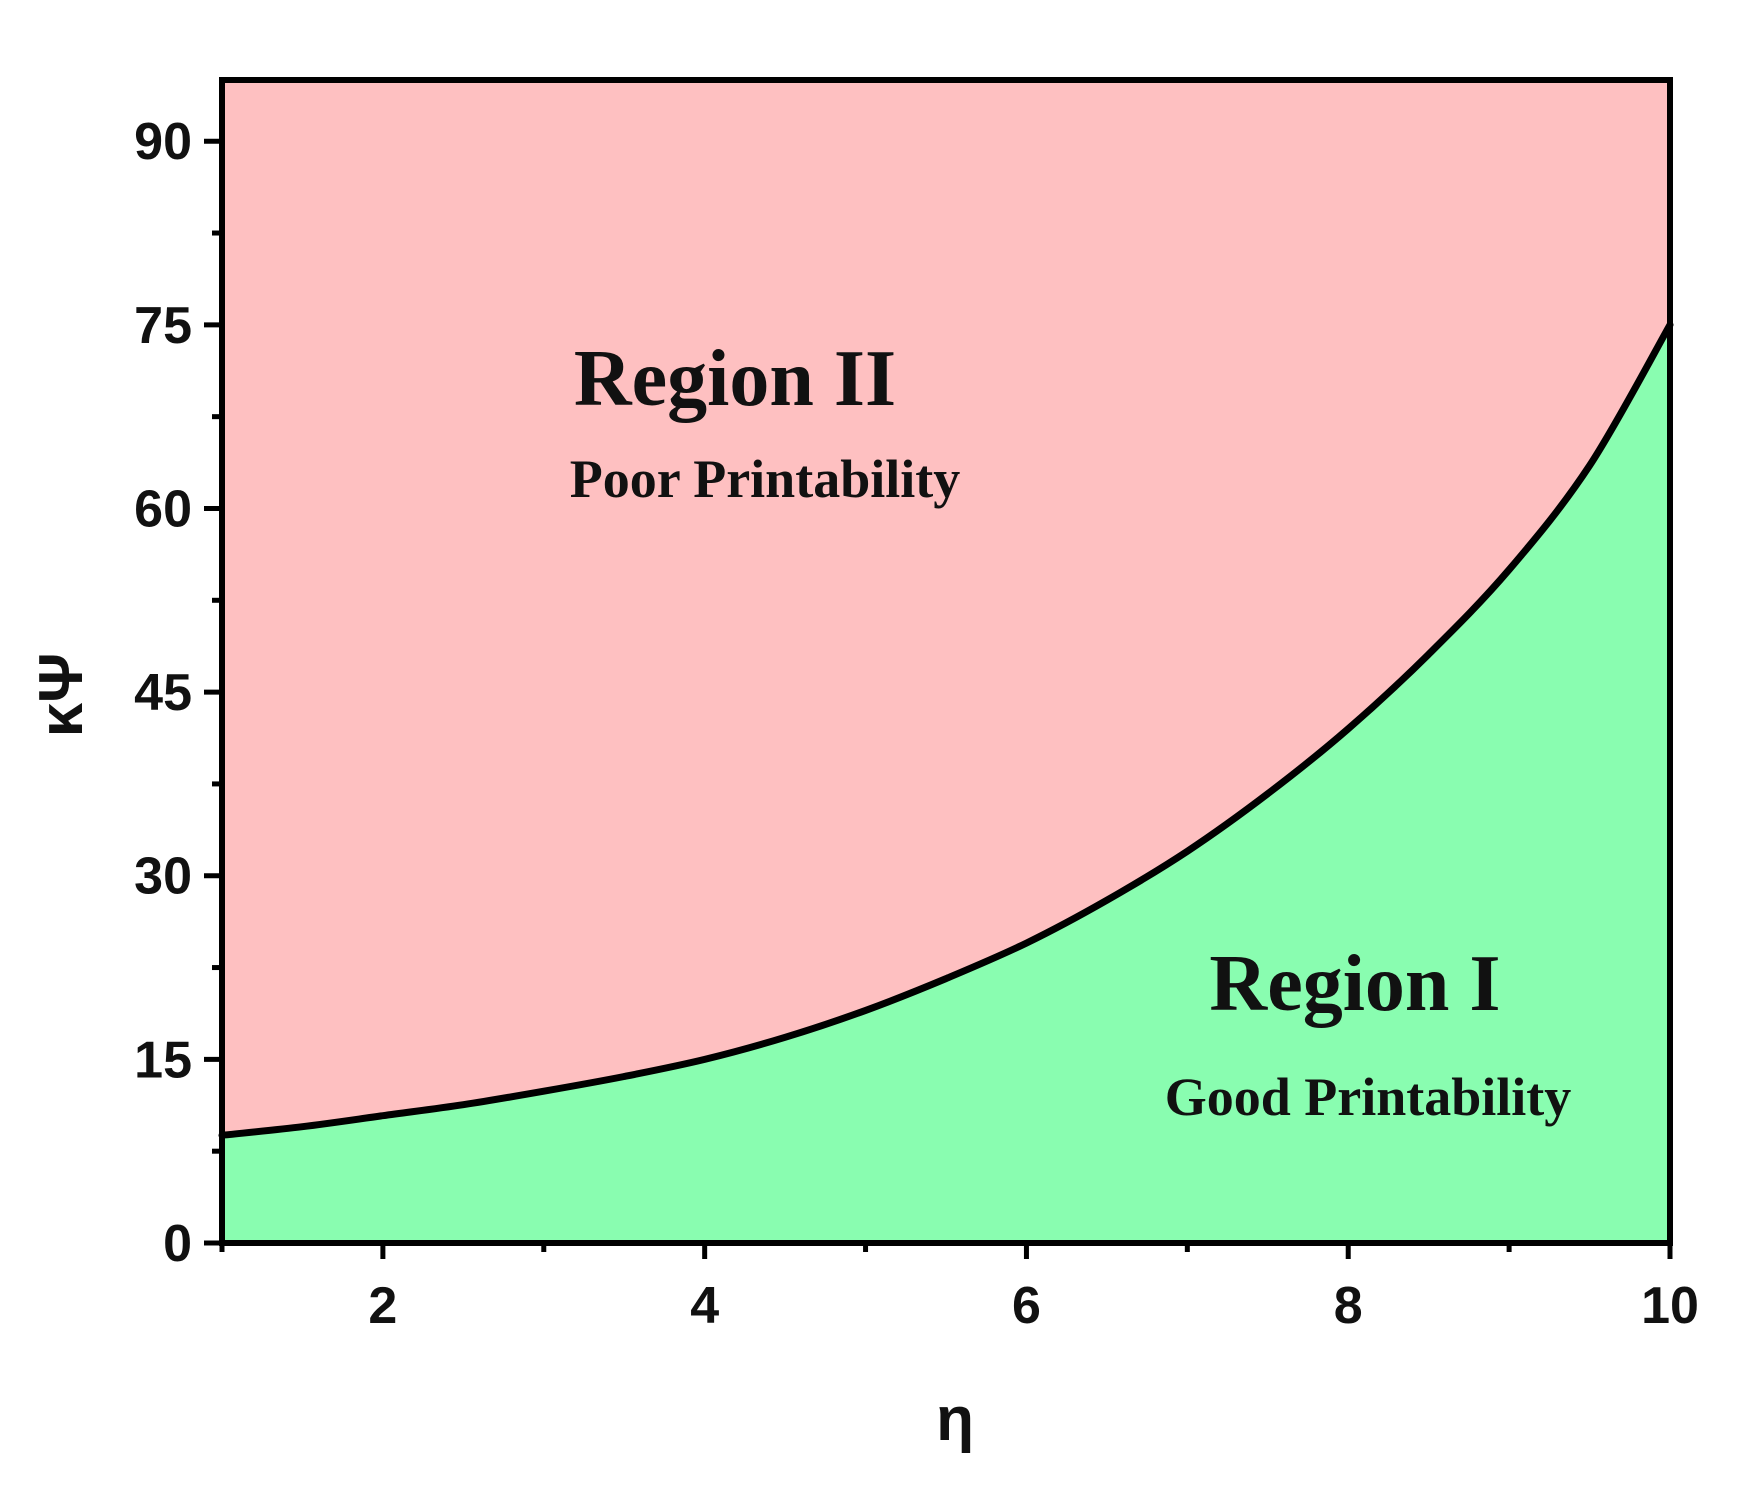 This screenshot has width=1760, height=1510. I want to click on x-tick-label: 8, so click(1348, 1306).